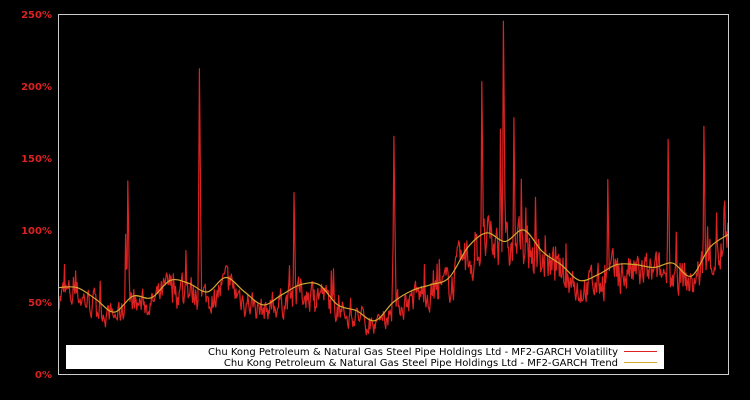  I want to click on y-tick-label: 0%, so click(43, 375).